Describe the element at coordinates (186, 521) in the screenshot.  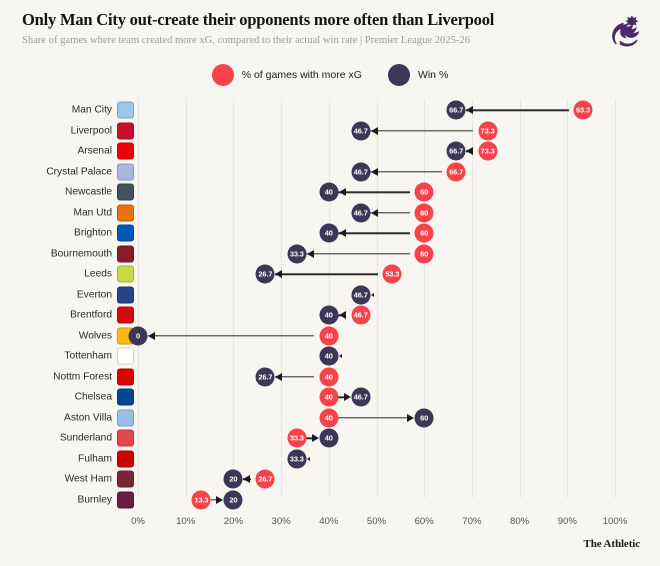
I see `x-tick-label: 10%` at that location.